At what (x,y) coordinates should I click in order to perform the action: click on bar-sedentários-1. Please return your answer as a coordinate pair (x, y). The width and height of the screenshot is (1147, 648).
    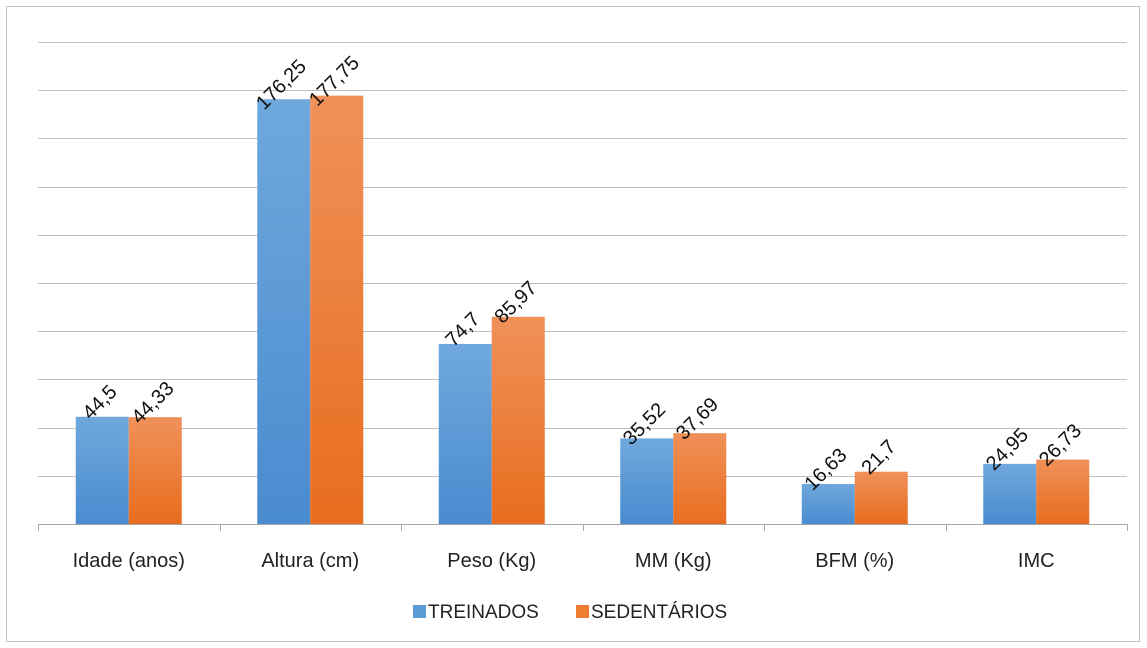
    Looking at the image, I should click on (155, 470).